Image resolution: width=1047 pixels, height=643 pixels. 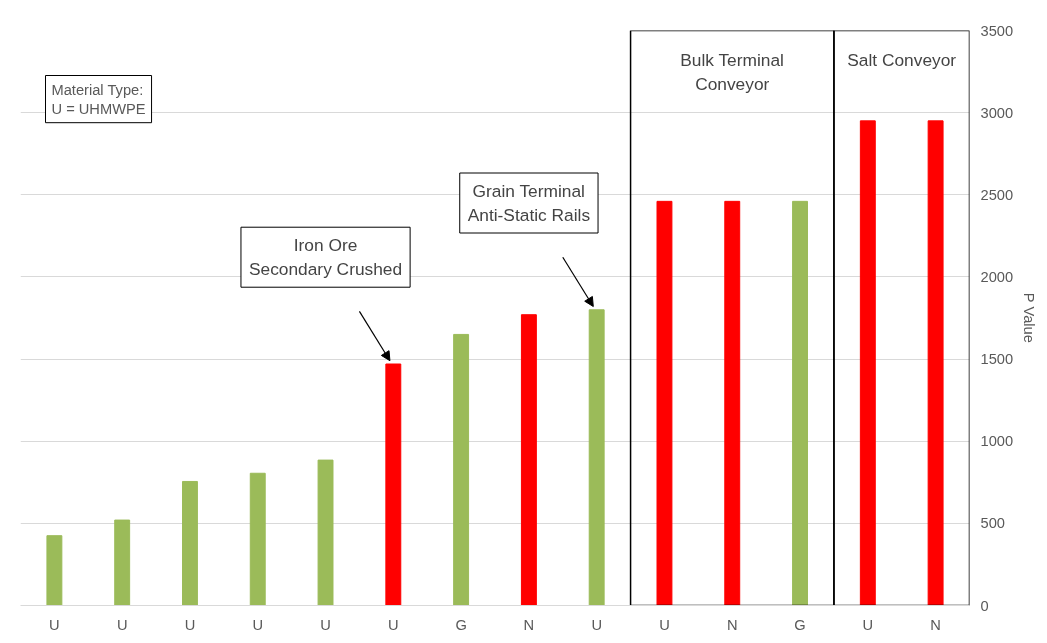 I want to click on annotation: Salt Conveyor, so click(x=902, y=60).